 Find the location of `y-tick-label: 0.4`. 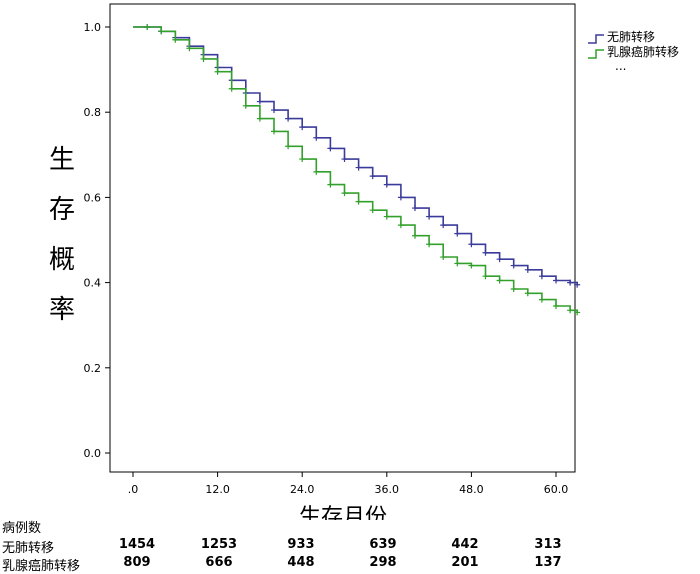

y-tick-label: 0.4 is located at coordinates (93, 283).